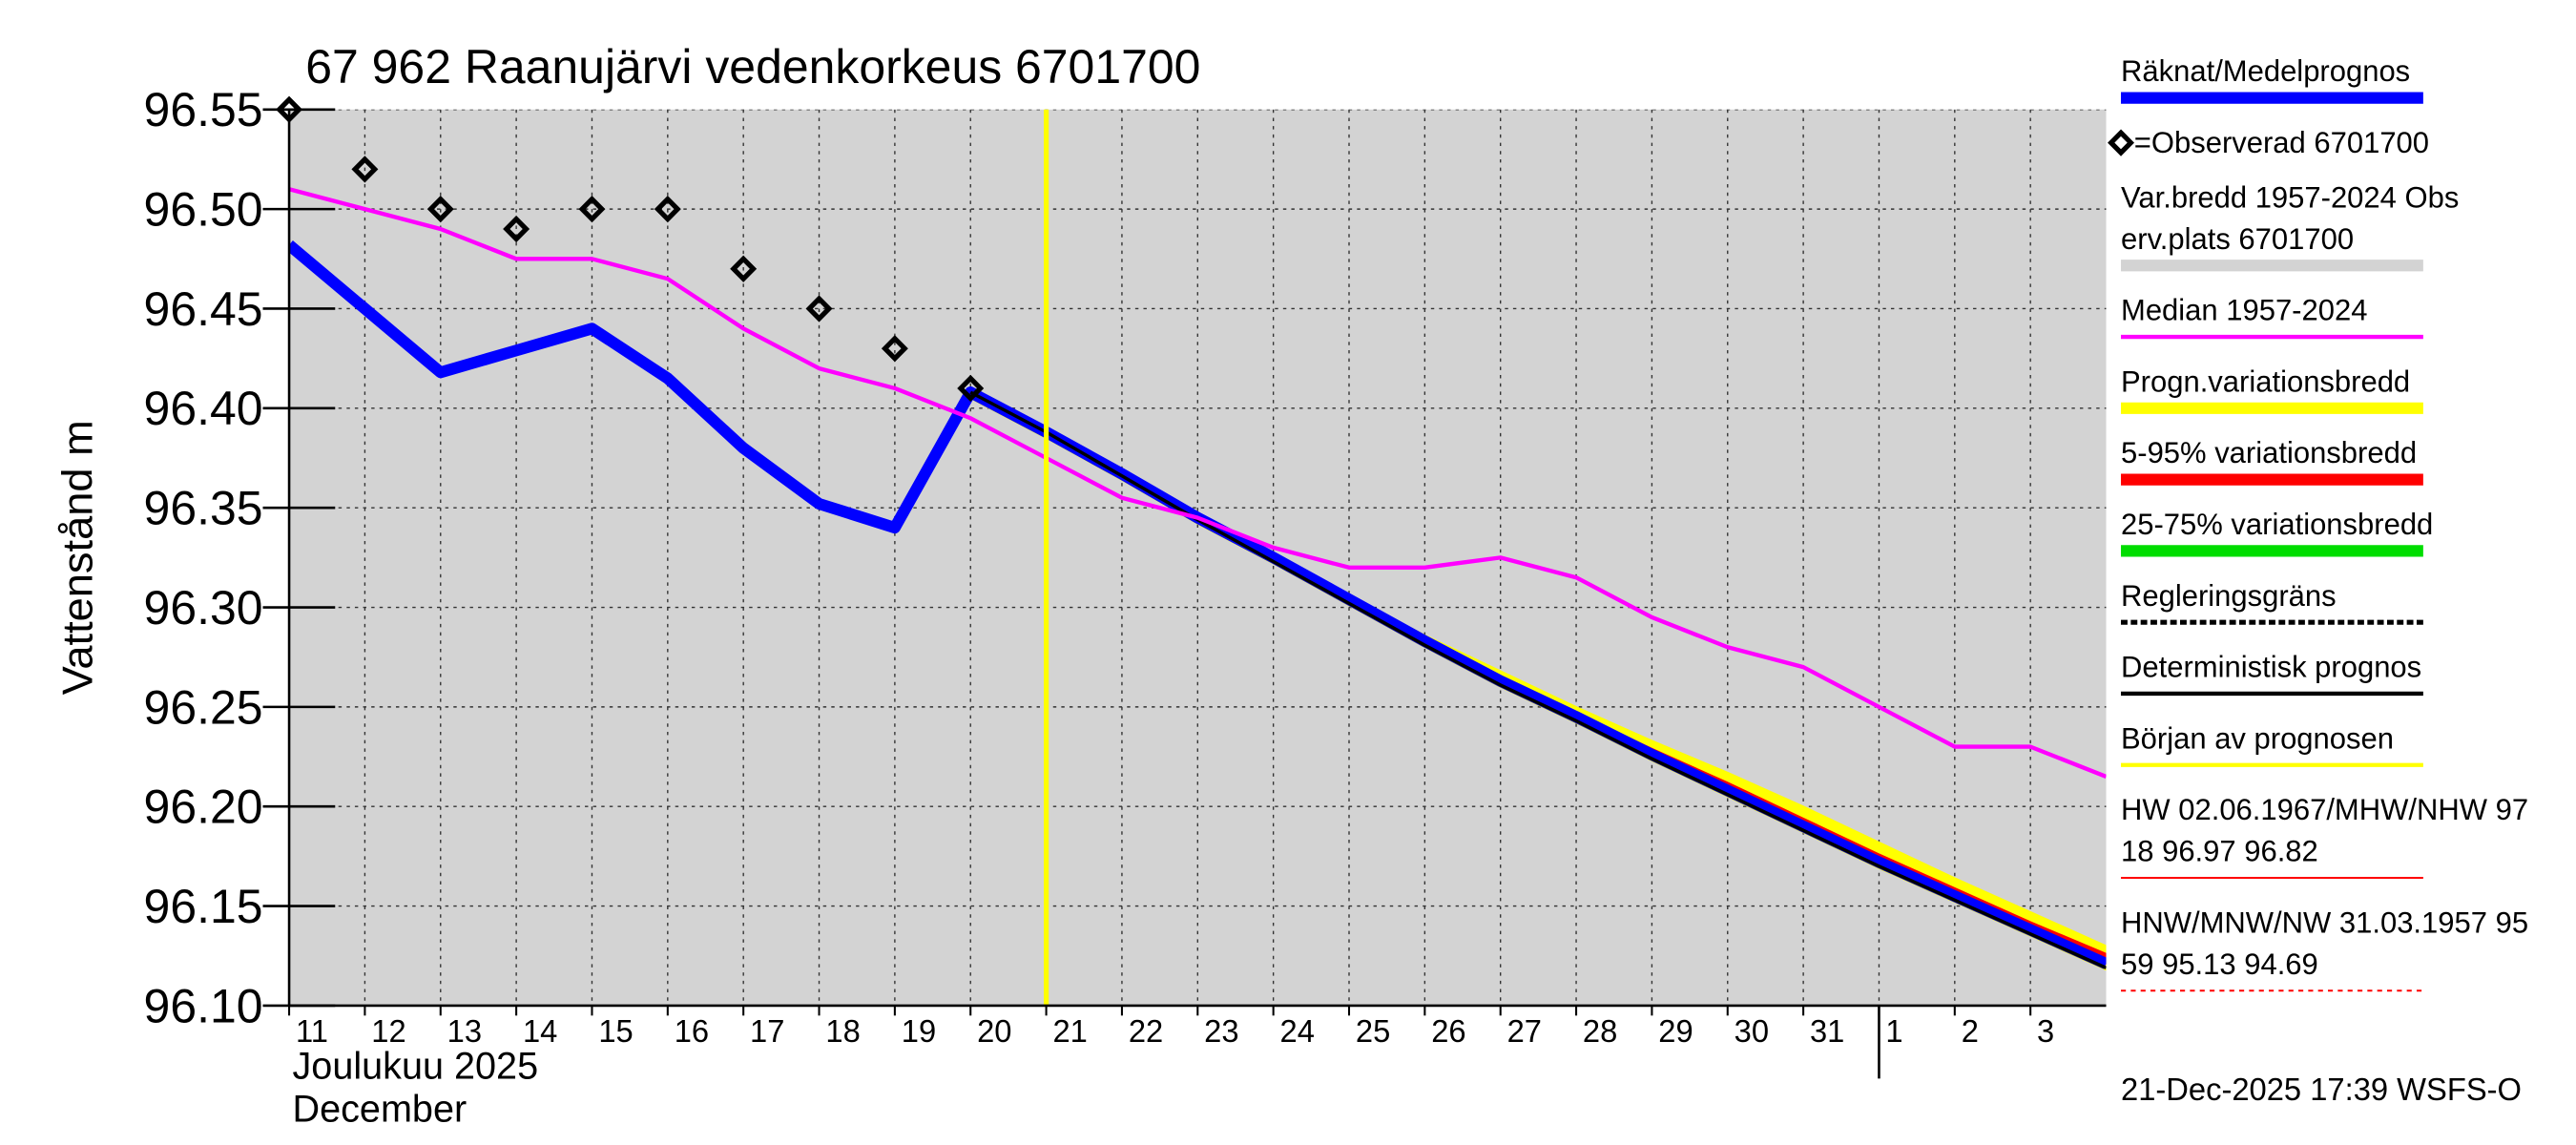 The width and height of the screenshot is (2576, 1145). What do you see at coordinates (2324, 810) in the screenshot?
I see `legend-label: HW 02.06.1967/MHW/NHW 97` at bounding box center [2324, 810].